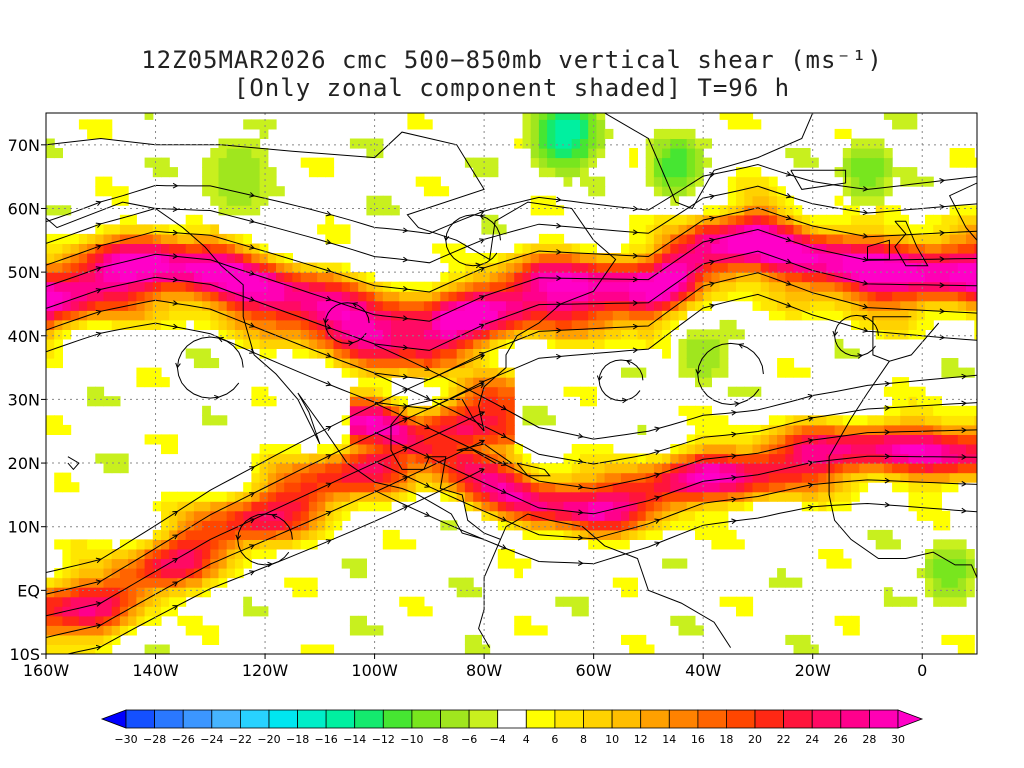 Image resolution: width=1024 pixels, height=768 pixels. Describe the element at coordinates (374, 670) in the screenshot. I see `lon-tick-label: 100W` at that location.